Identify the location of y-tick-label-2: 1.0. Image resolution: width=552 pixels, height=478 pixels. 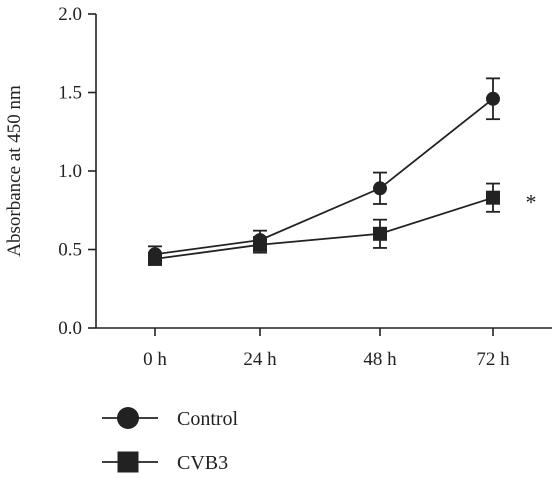
(70, 171).